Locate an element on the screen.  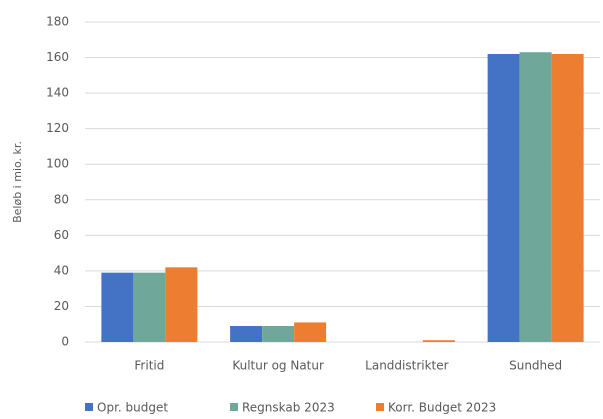
y-tick-label: 140 is located at coordinates (57, 93).